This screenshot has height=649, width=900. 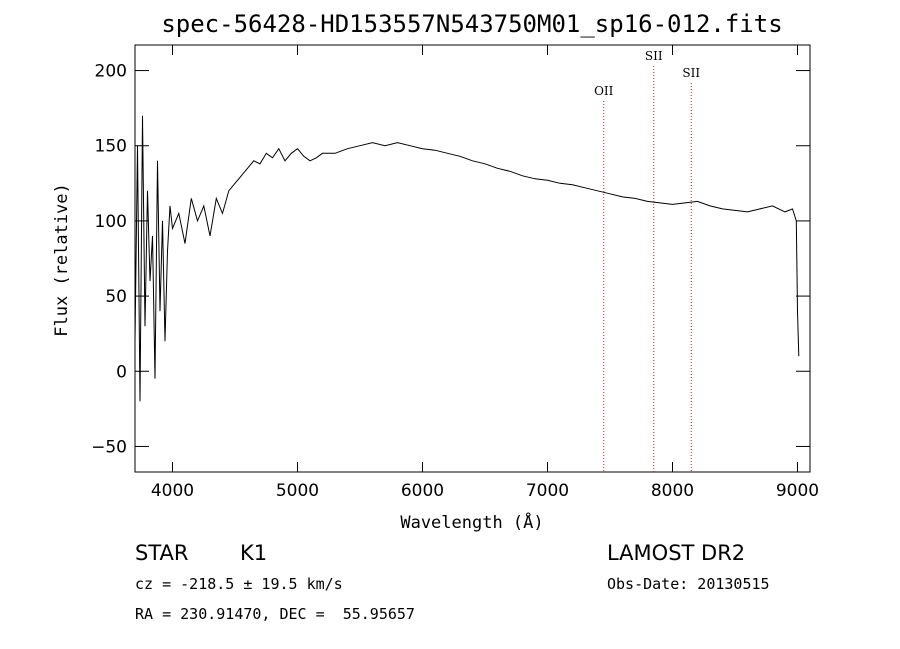 What do you see at coordinates (547, 491) in the screenshot?
I see `x-tick-label: 7000` at bounding box center [547, 491].